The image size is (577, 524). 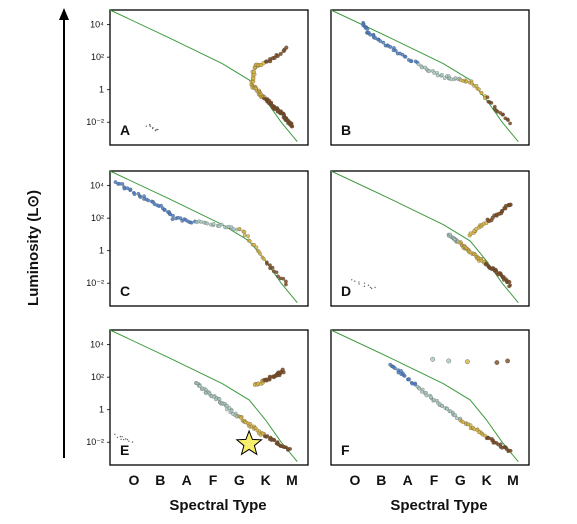 What do you see at coordinates (345, 450) in the screenshot?
I see `panel-label: F` at bounding box center [345, 450].